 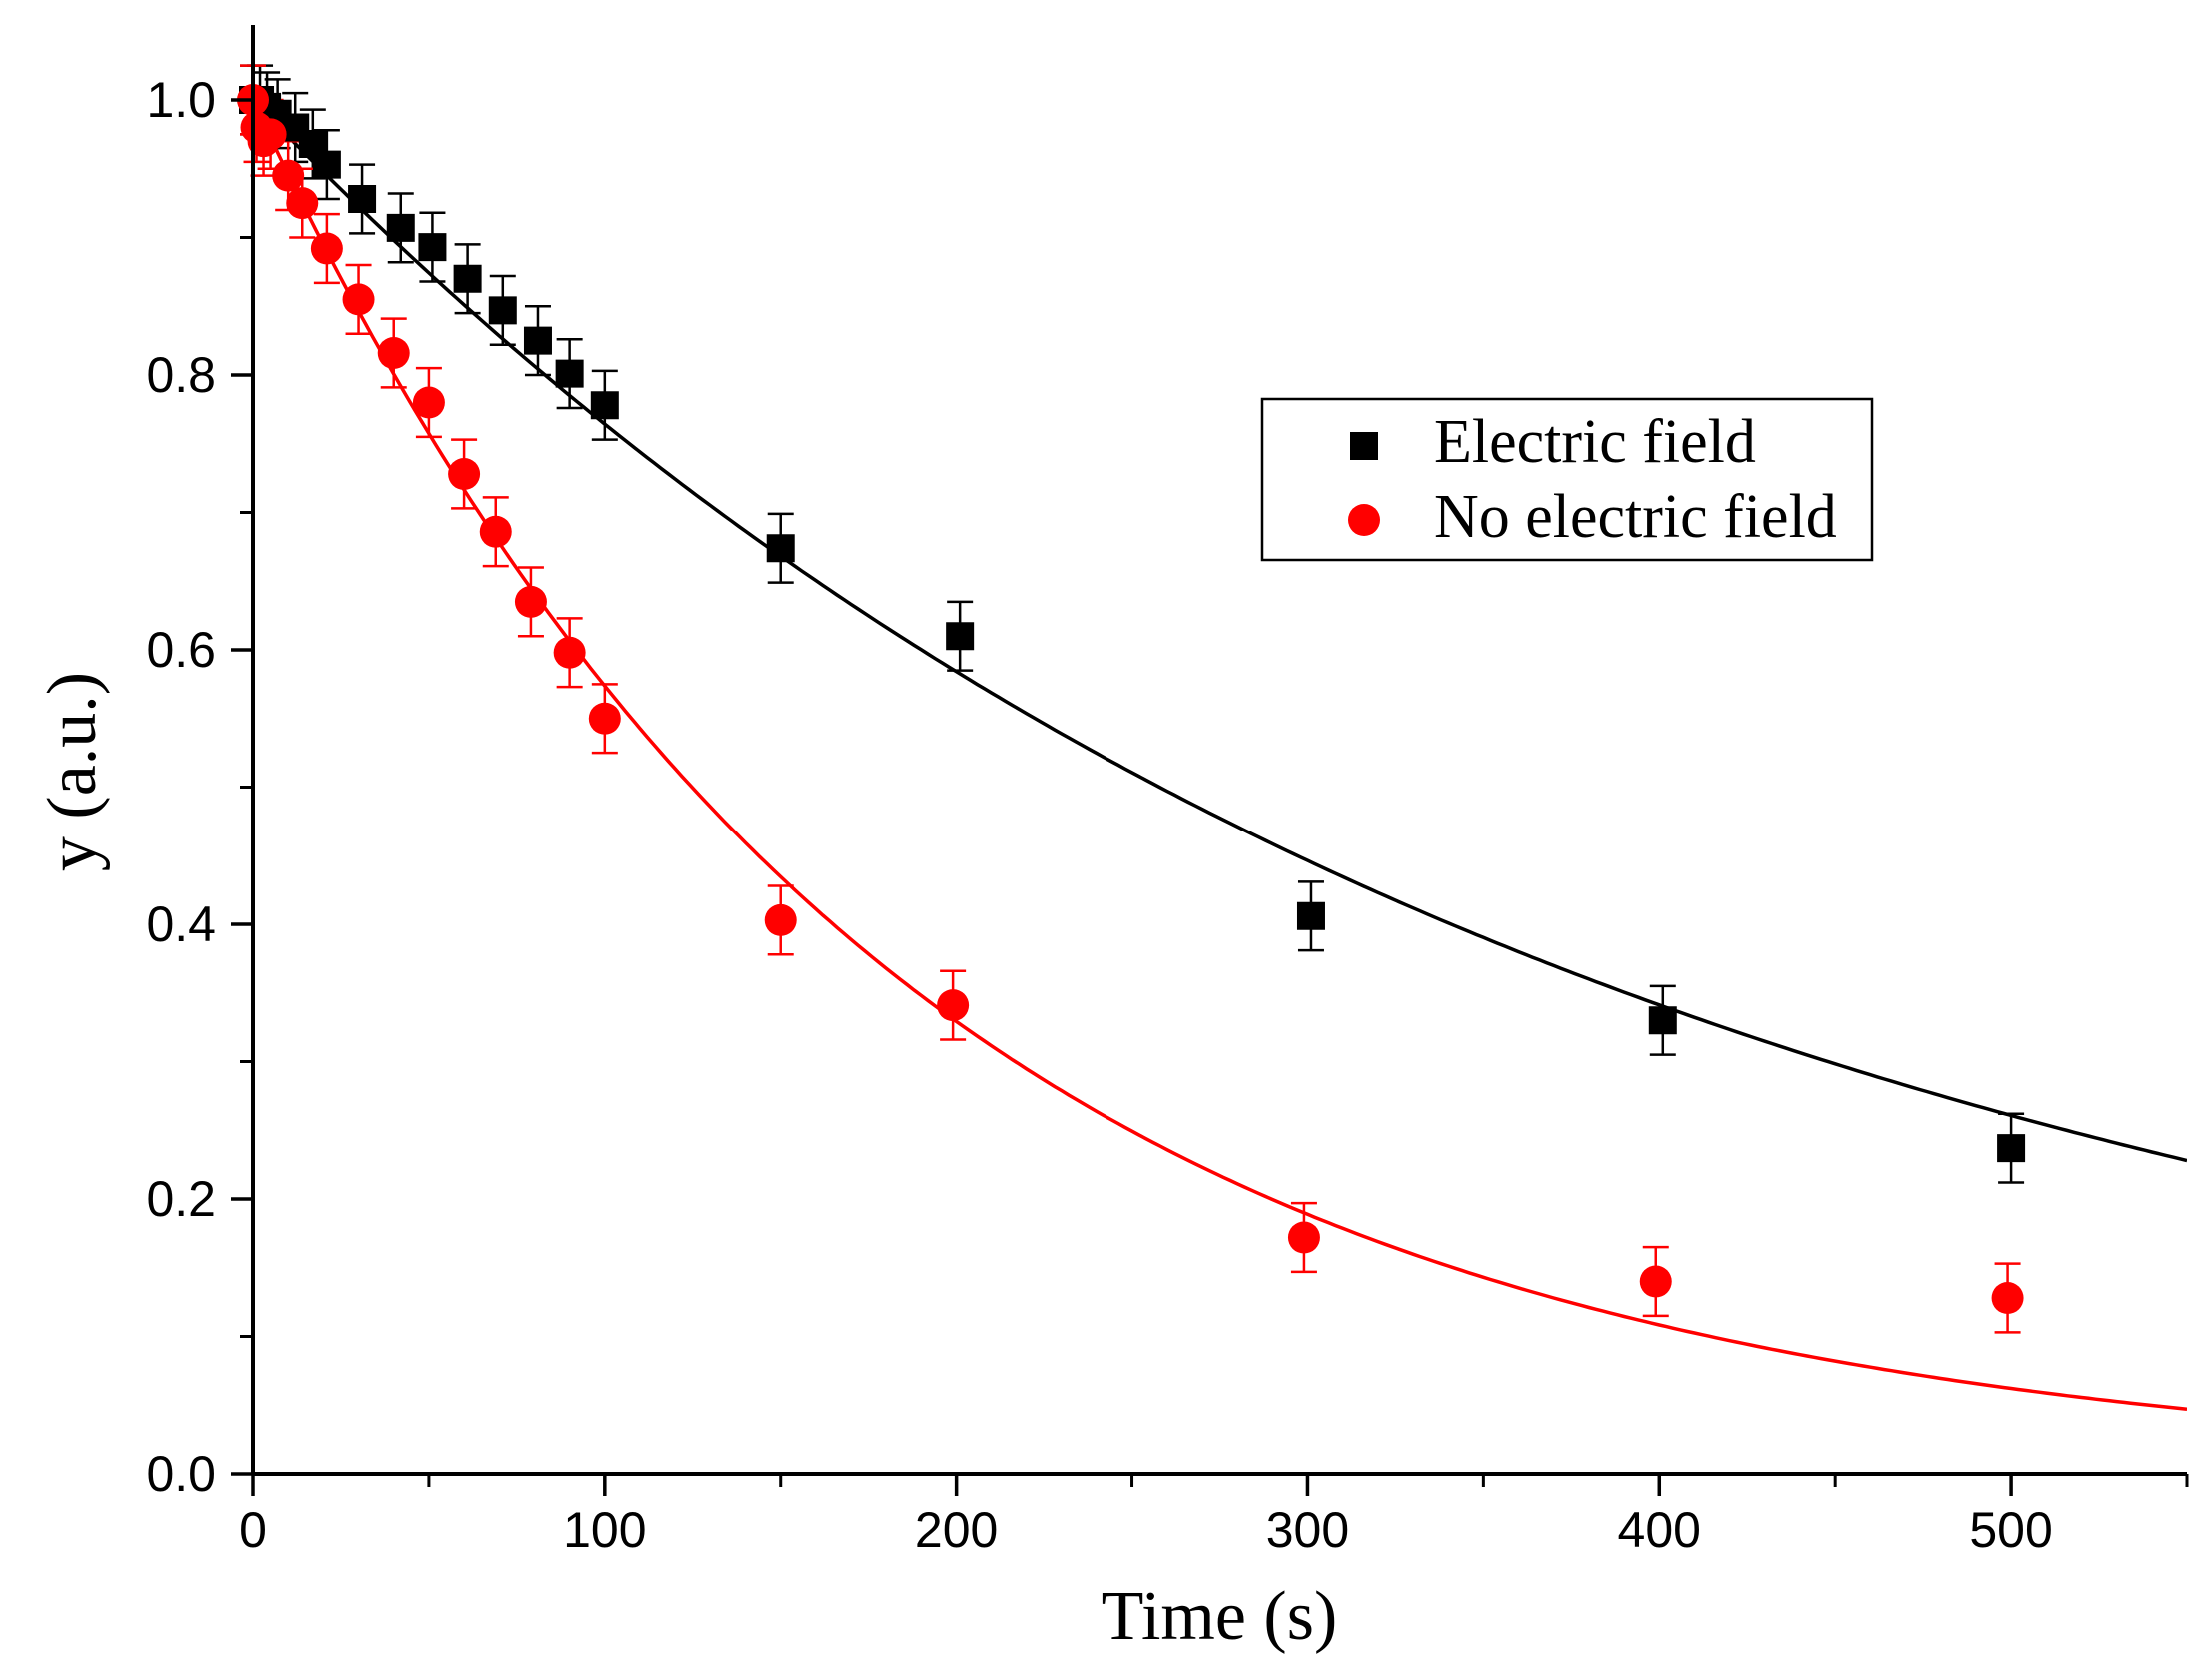 What do you see at coordinates (1307, 1530) in the screenshot?
I see `x-tick-label: 300` at bounding box center [1307, 1530].